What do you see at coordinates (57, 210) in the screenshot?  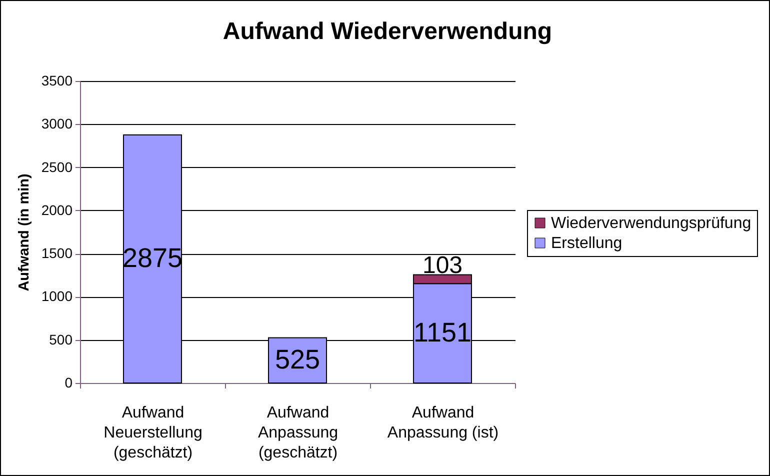 I see `y-tick-label: 2000` at bounding box center [57, 210].